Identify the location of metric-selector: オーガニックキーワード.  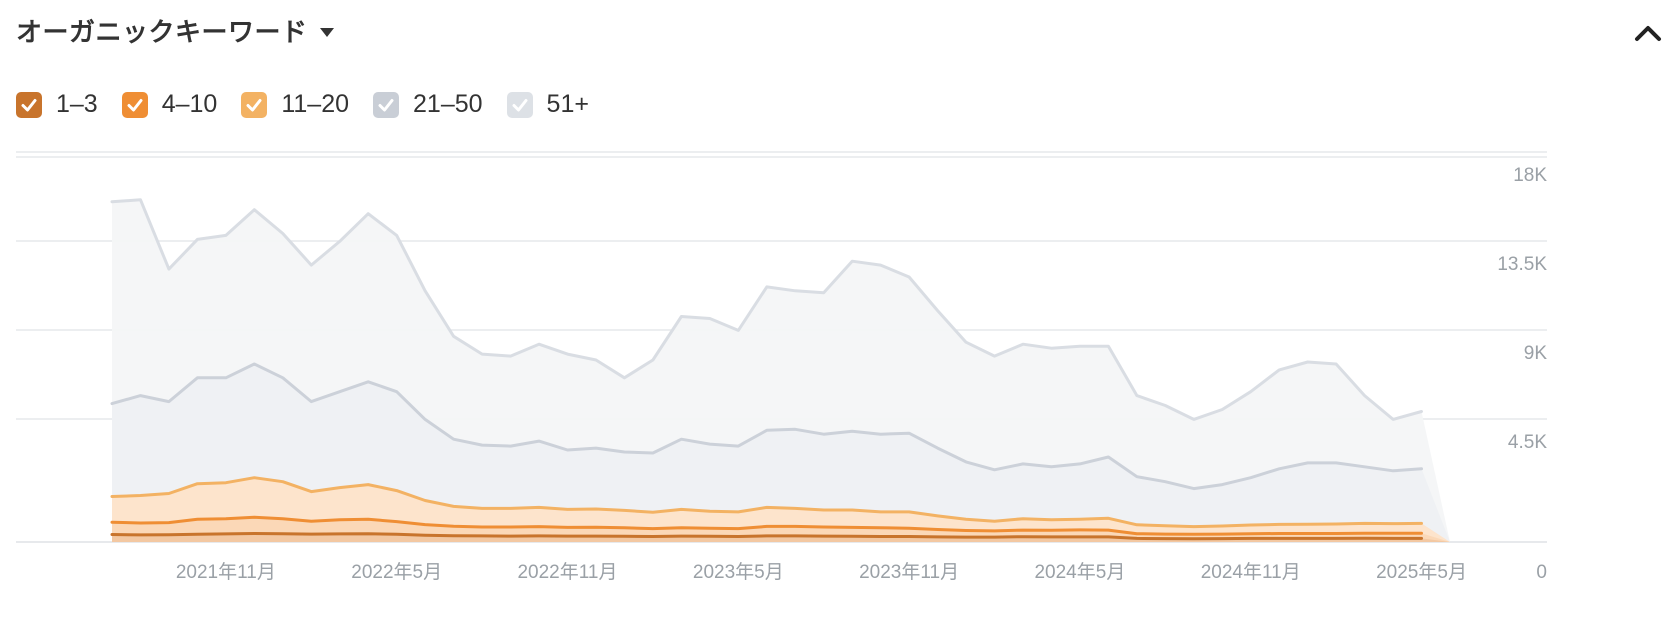
(175, 30).